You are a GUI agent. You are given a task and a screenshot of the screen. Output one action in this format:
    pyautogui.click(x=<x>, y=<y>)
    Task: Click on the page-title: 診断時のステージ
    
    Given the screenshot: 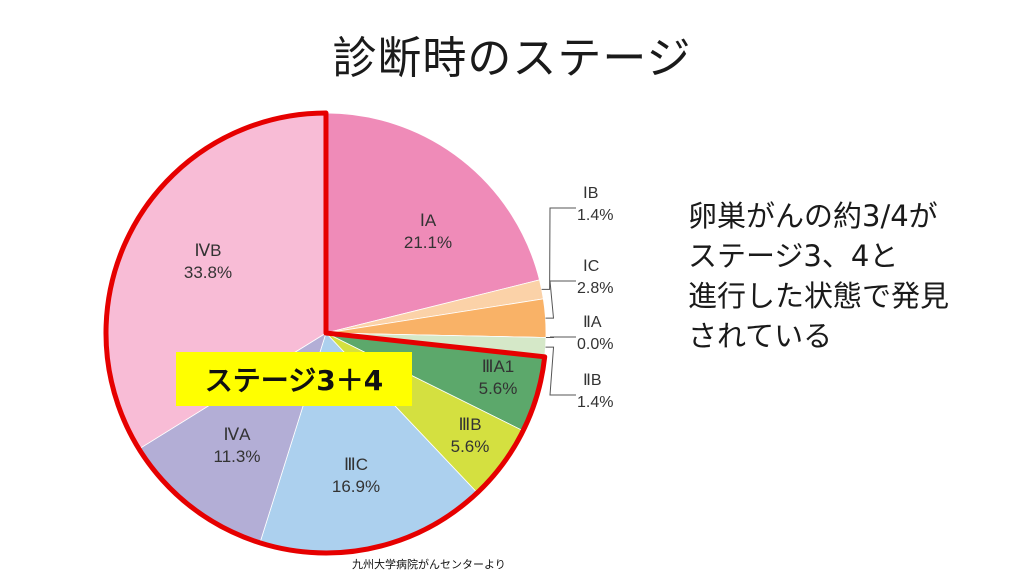 What is the action you would take?
    pyautogui.click(x=512, y=58)
    